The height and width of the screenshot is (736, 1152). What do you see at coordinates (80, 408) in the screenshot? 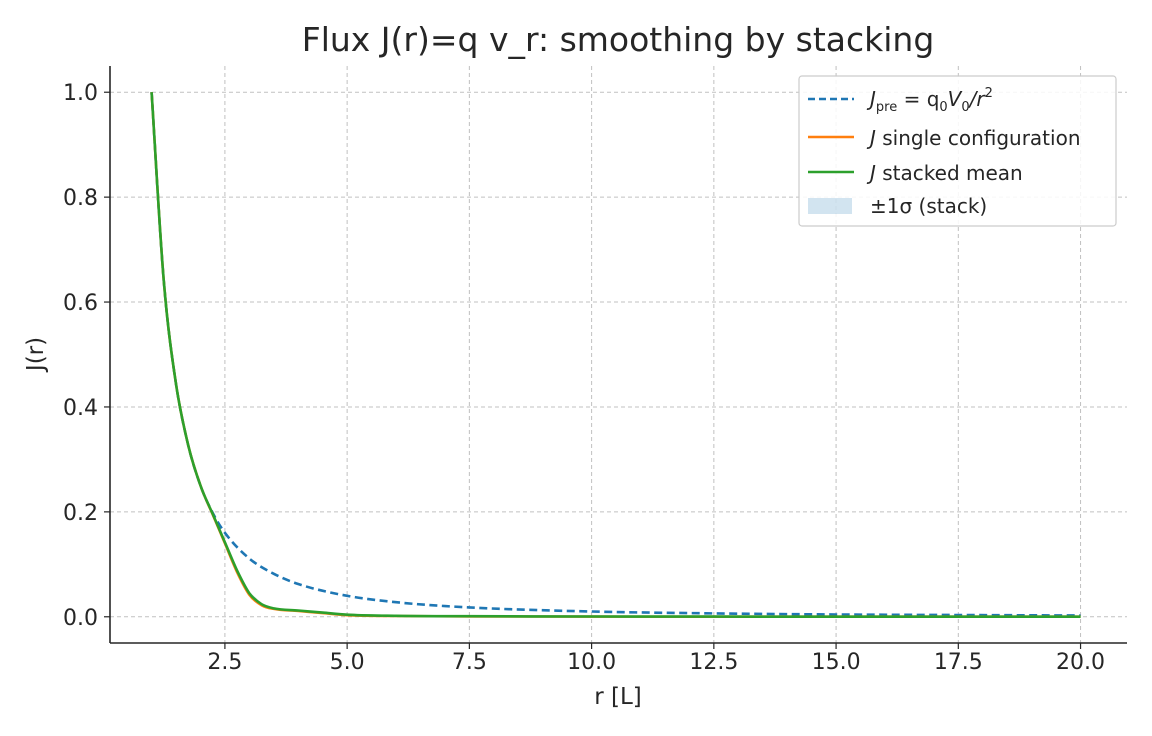
I see `y-tick-label: 0.4` at bounding box center [80, 408].